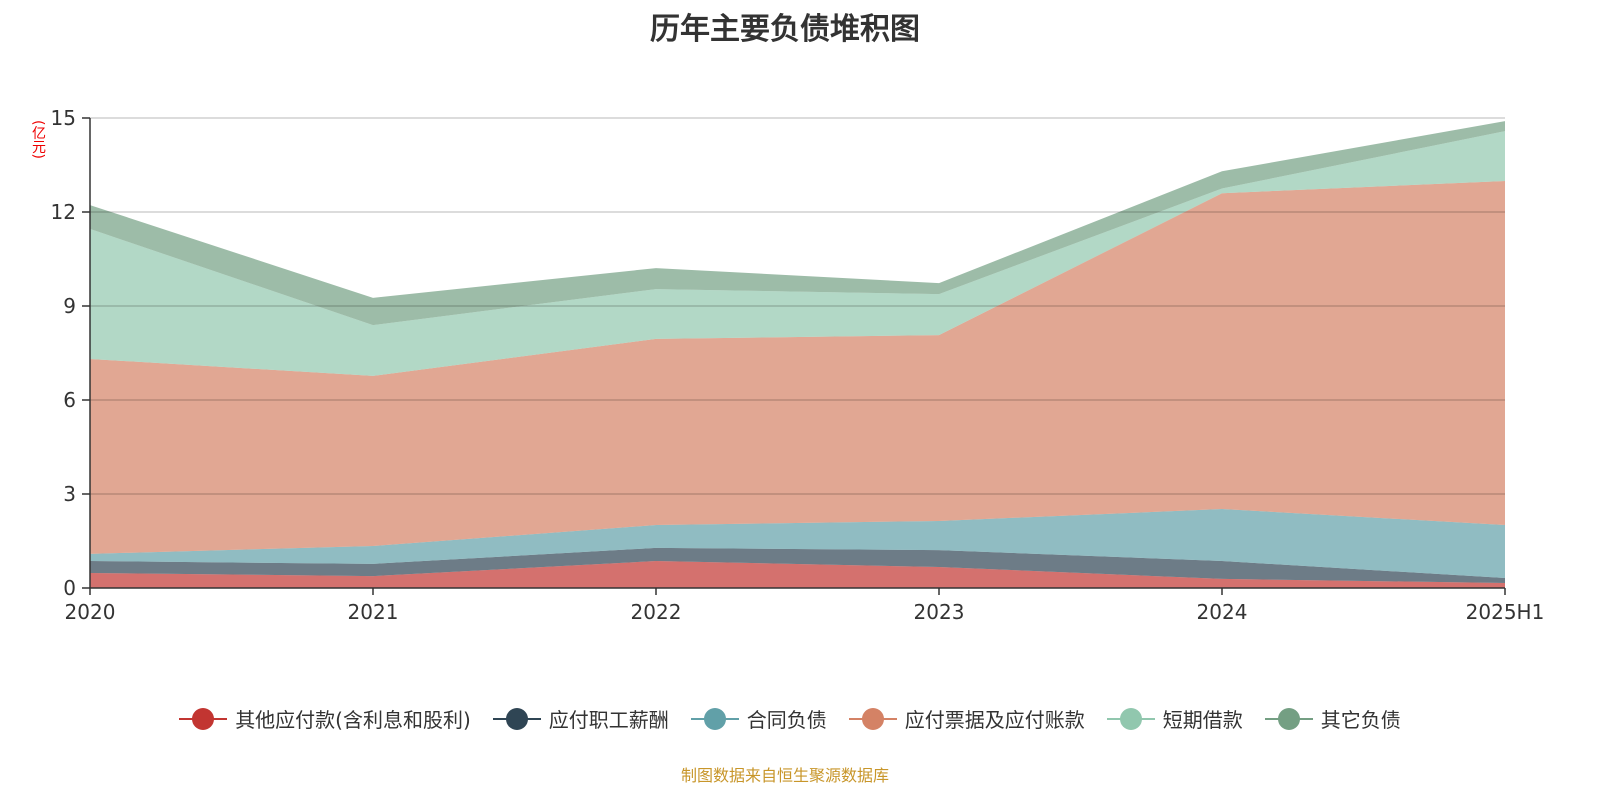 This screenshot has height=800, width=1600. I want to click on legend-item: 合同负债, so click(758, 718).